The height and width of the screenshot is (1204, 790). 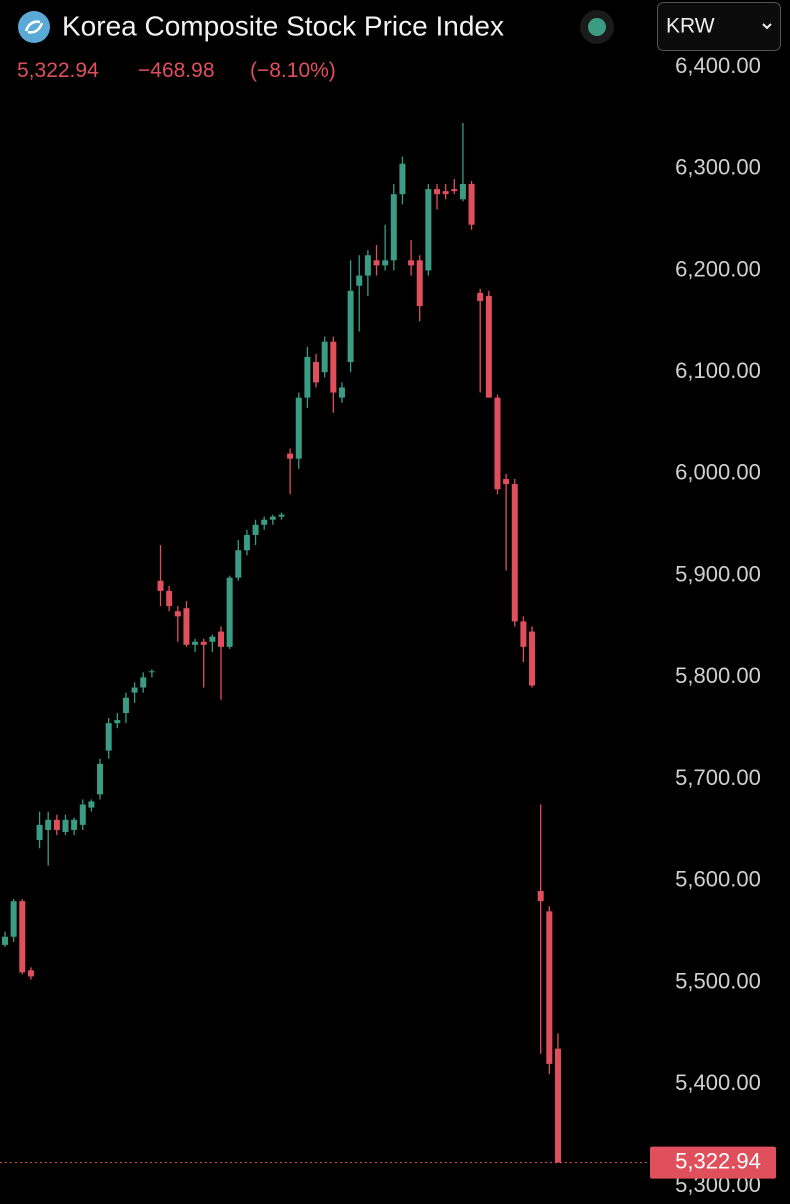 What do you see at coordinates (718, 879) in the screenshot?
I see `y-tick-label: 5,600.00` at bounding box center [718, 879].